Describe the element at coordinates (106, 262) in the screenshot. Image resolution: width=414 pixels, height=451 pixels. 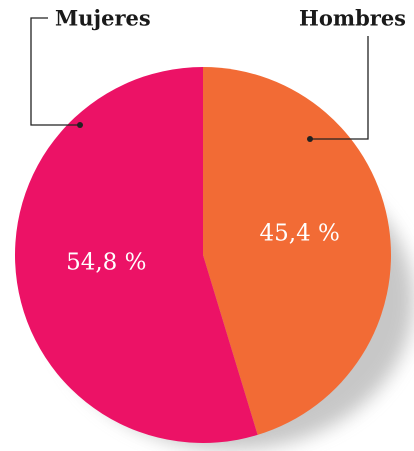
I see `value-label: 54,8 %` at that location.